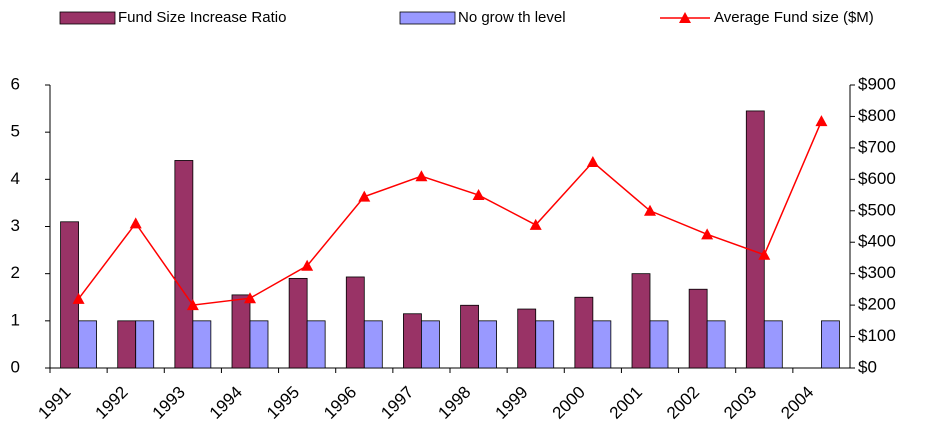 The height and width of the screenshot is (445, 952). I want to click on y-tick-label: 4, so click(15, 178).